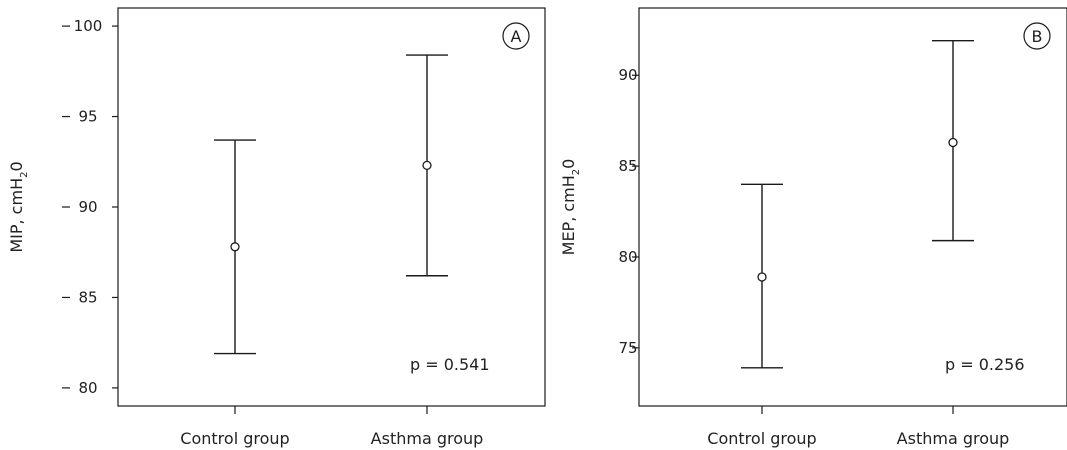  I want to click on panel-a-y-axis-label: MIP, cmH20, so click(18, 206).